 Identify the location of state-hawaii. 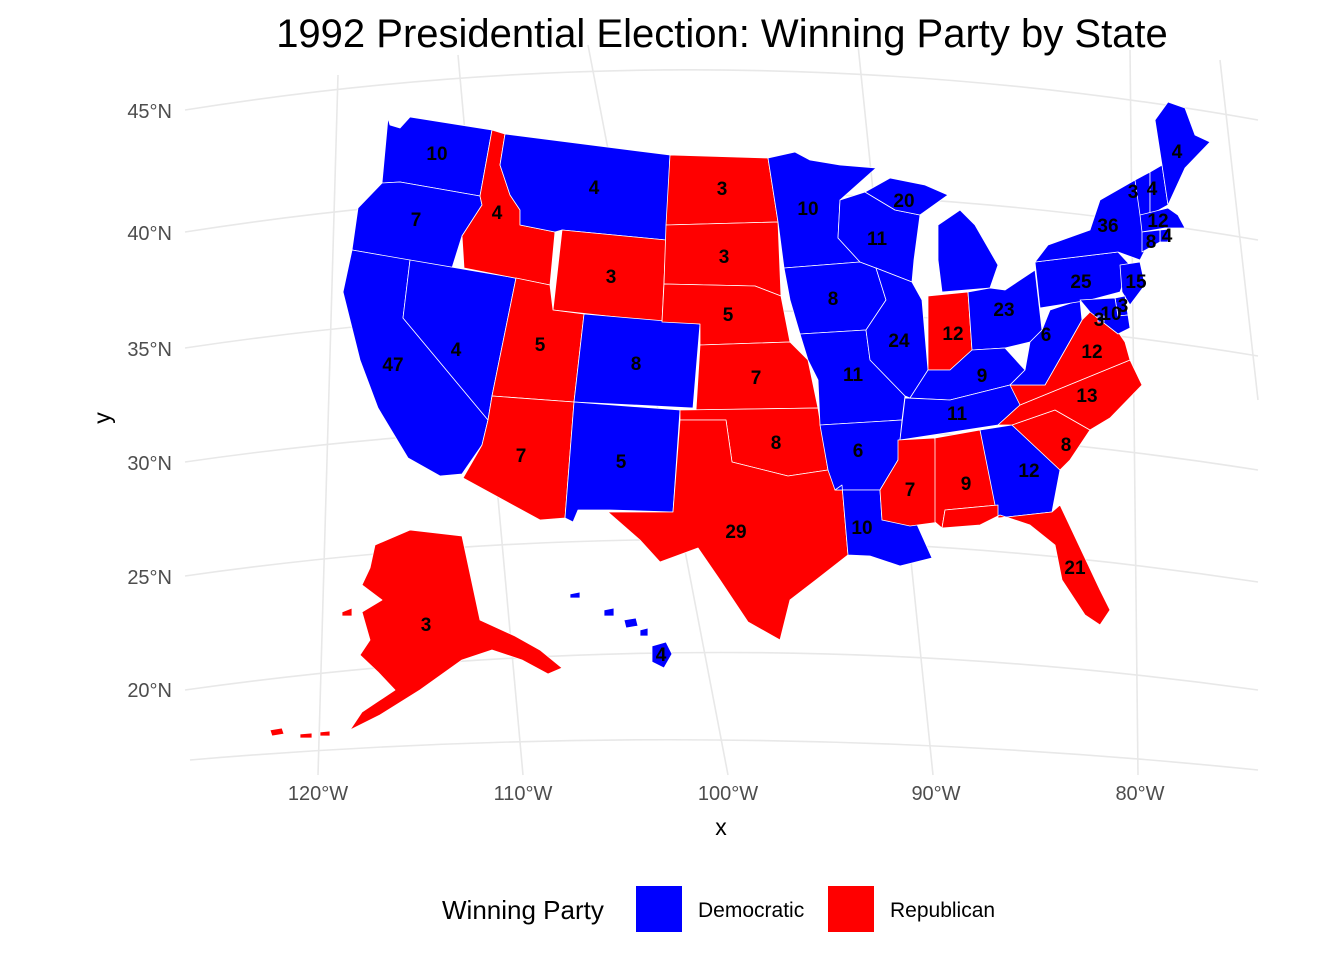
(621, 630).